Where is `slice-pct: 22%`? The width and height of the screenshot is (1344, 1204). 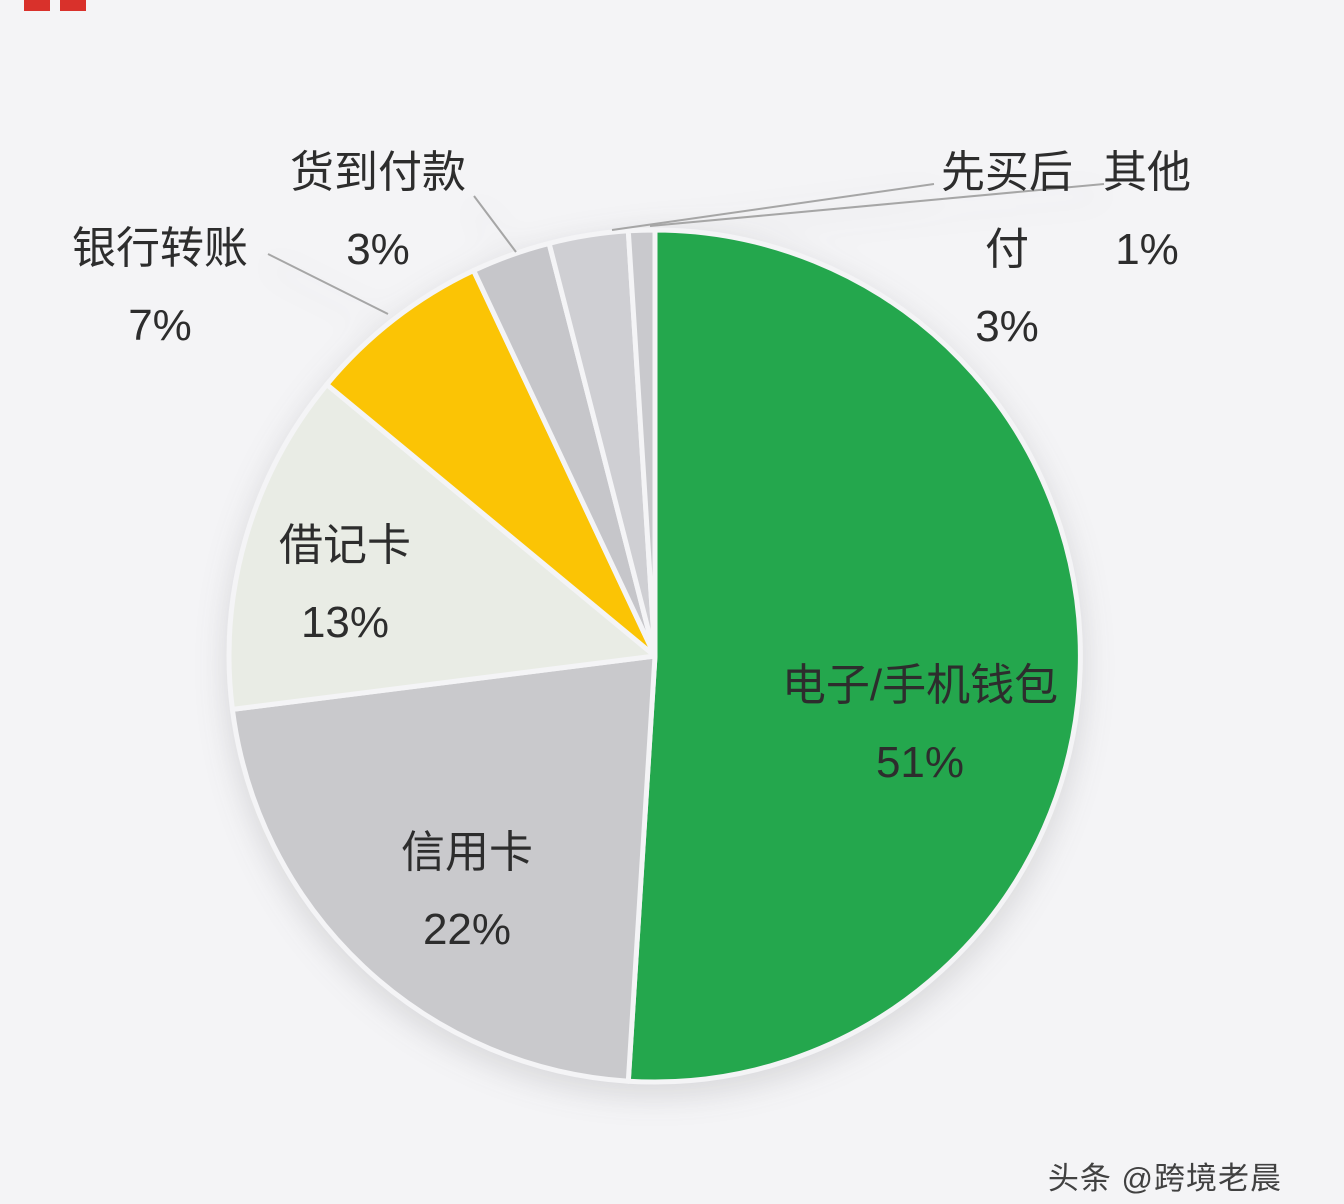 slice-pct: 22% is located at coordinates (467, 929).